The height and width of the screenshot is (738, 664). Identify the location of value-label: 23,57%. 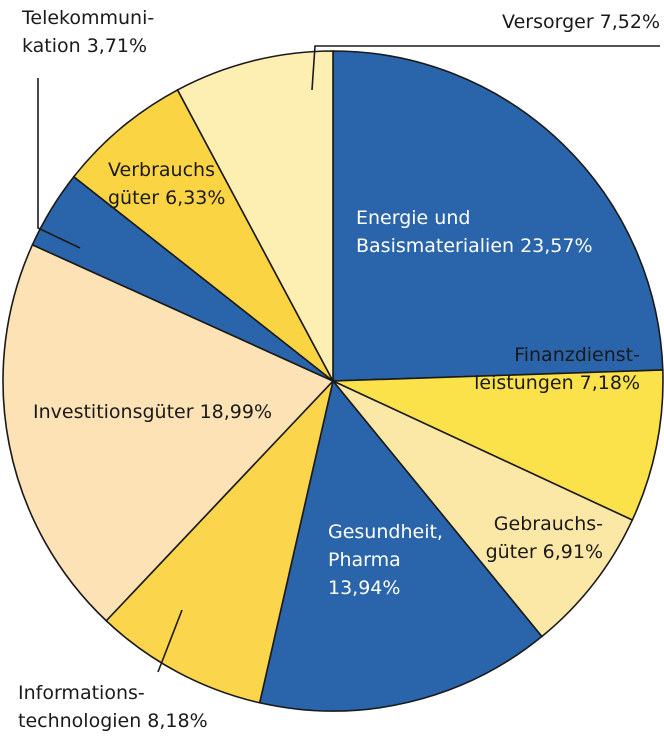
(556, 246).